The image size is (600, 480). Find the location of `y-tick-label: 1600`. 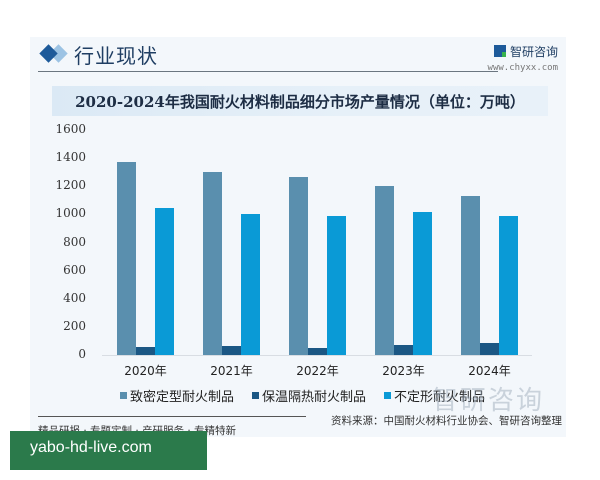

y-tick-label: 1600 is located at coordinates (70, 129).